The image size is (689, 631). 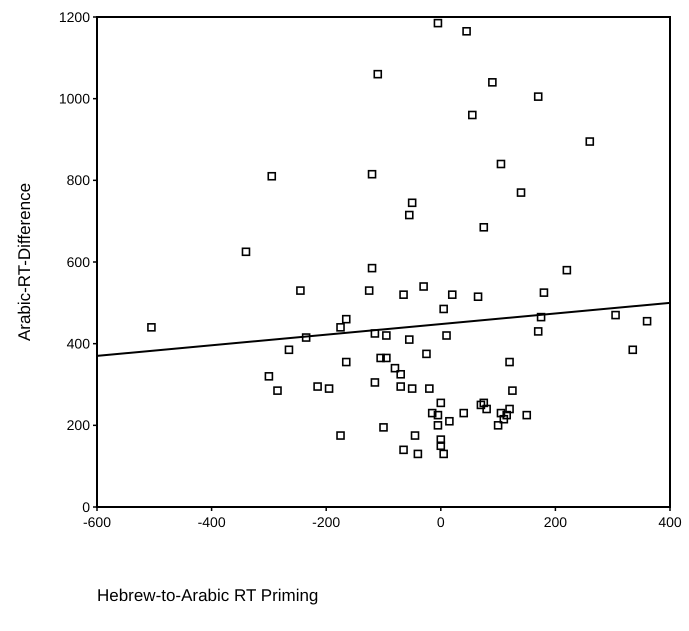 I want to click on x-tick-label: -200, so click(x=326, y=522).